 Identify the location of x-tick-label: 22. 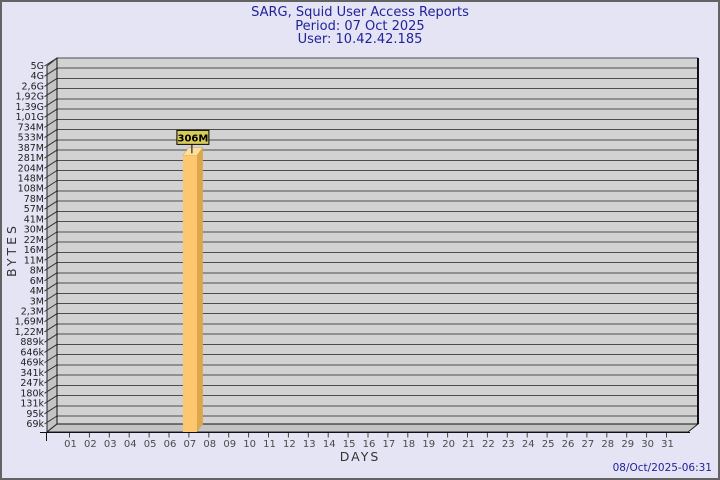
(488, 444).